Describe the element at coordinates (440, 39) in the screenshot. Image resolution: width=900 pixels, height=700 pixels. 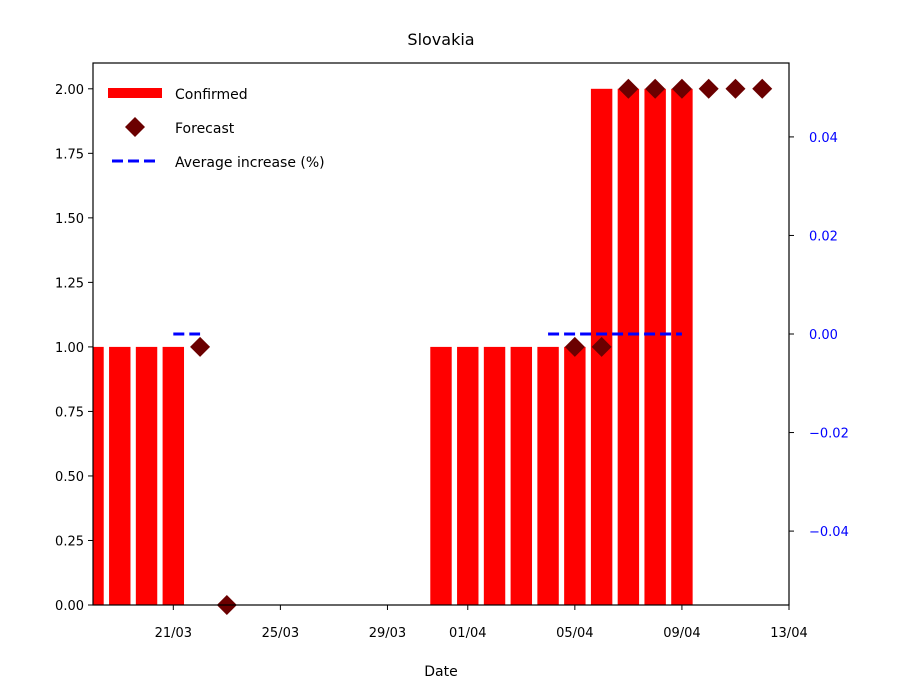
I see `chart-title: Slovakia` at that location.